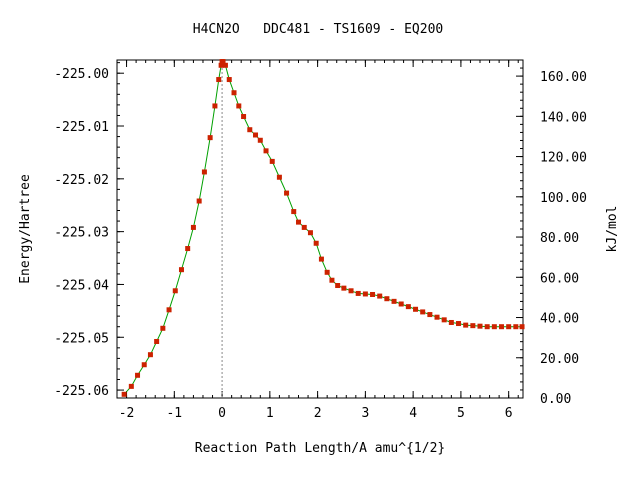 The image size is (640, 480). What do you see at coordinates (25, 229) in the screenshot?
I see `y-axis-label: Energy/Hartree` at bounding box center [25, 229].